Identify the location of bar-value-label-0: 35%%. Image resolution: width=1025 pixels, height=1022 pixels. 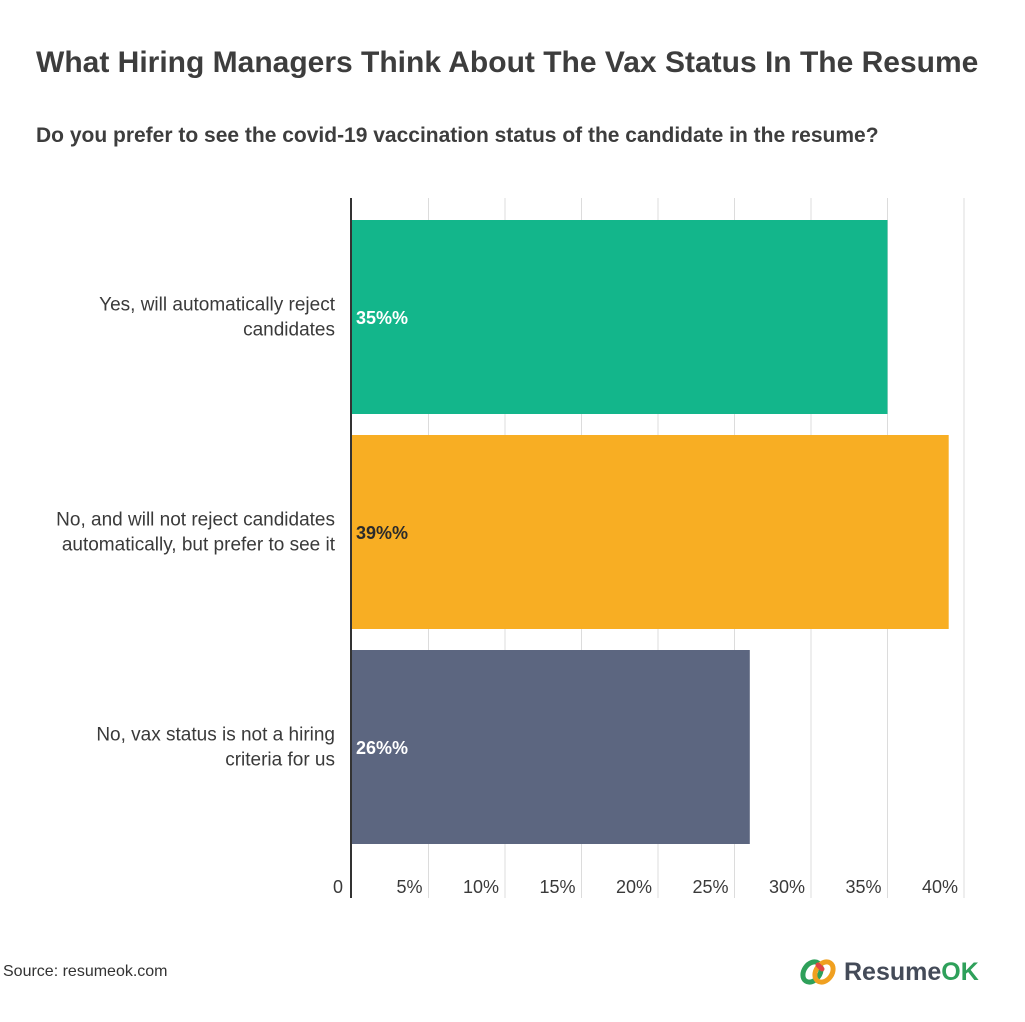
(382, 318).